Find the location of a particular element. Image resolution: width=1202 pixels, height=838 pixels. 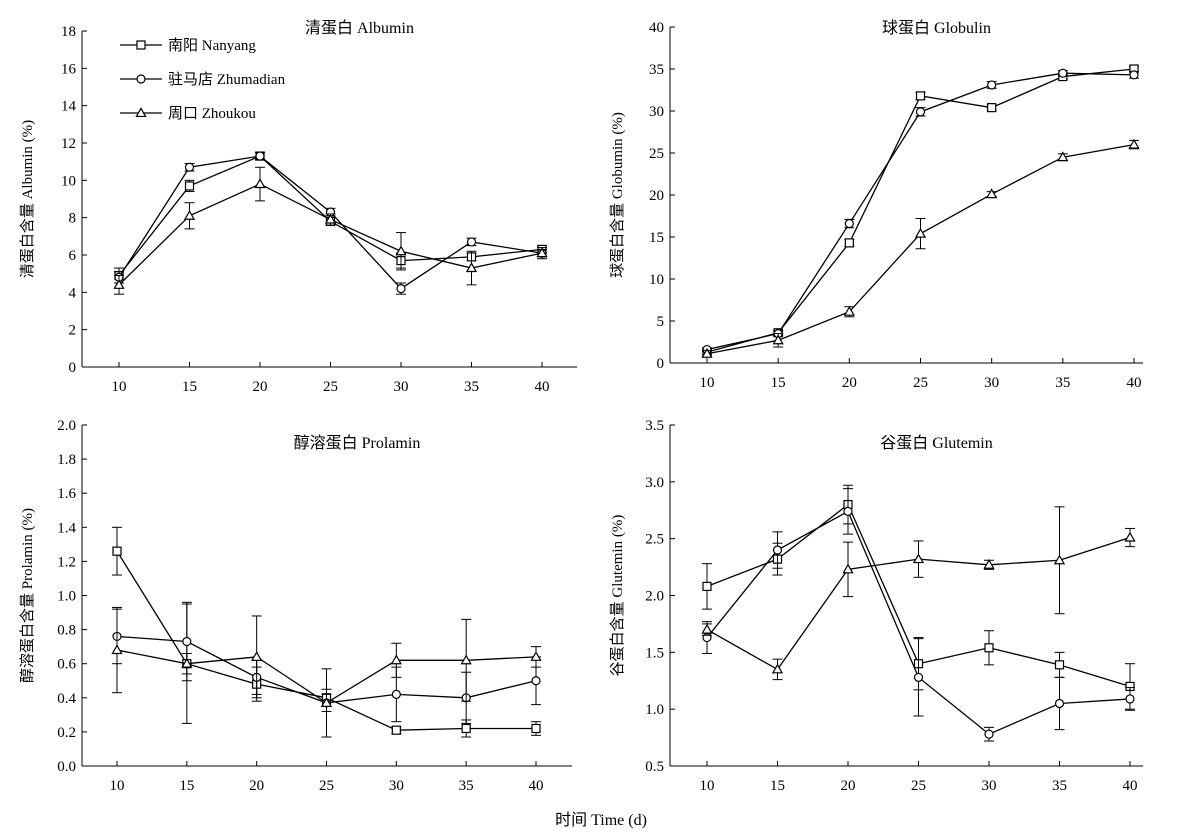

y-tick-label: 14 is located at coordinates (69, 107).